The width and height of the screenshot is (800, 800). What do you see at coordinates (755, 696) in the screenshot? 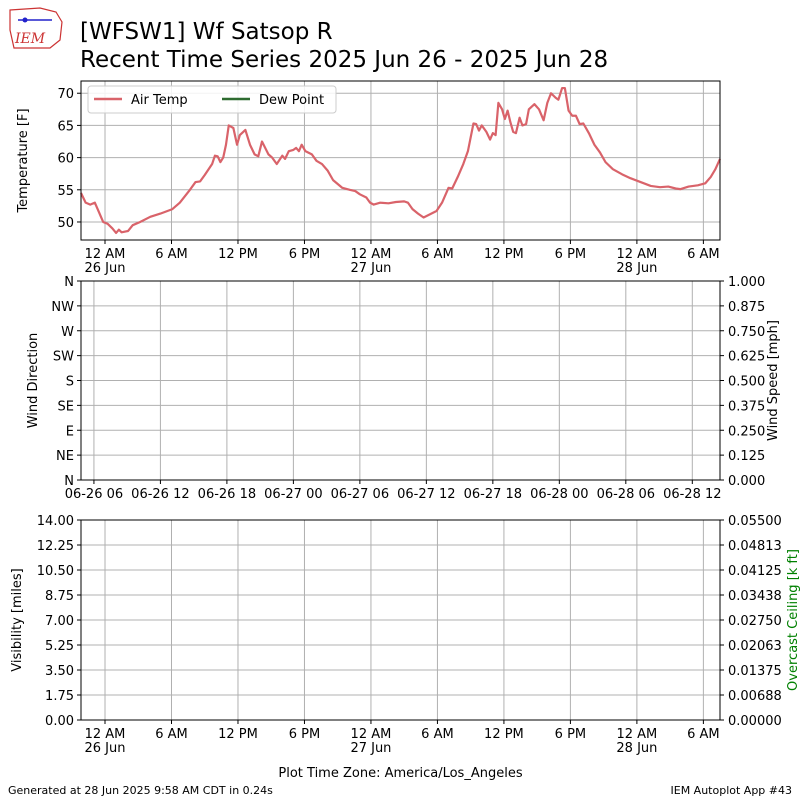
I see `y2-tick-label: 0.00688` at bounding box center [755, 696].